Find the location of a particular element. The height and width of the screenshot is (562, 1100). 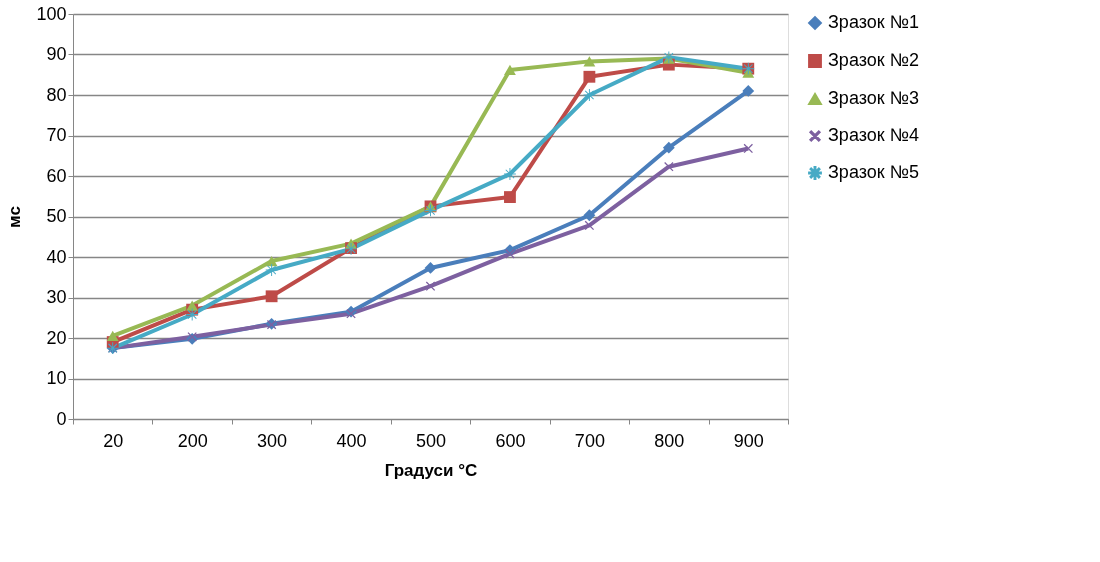

legend-label: Зразок №5 is located at coordinates (873, 172).